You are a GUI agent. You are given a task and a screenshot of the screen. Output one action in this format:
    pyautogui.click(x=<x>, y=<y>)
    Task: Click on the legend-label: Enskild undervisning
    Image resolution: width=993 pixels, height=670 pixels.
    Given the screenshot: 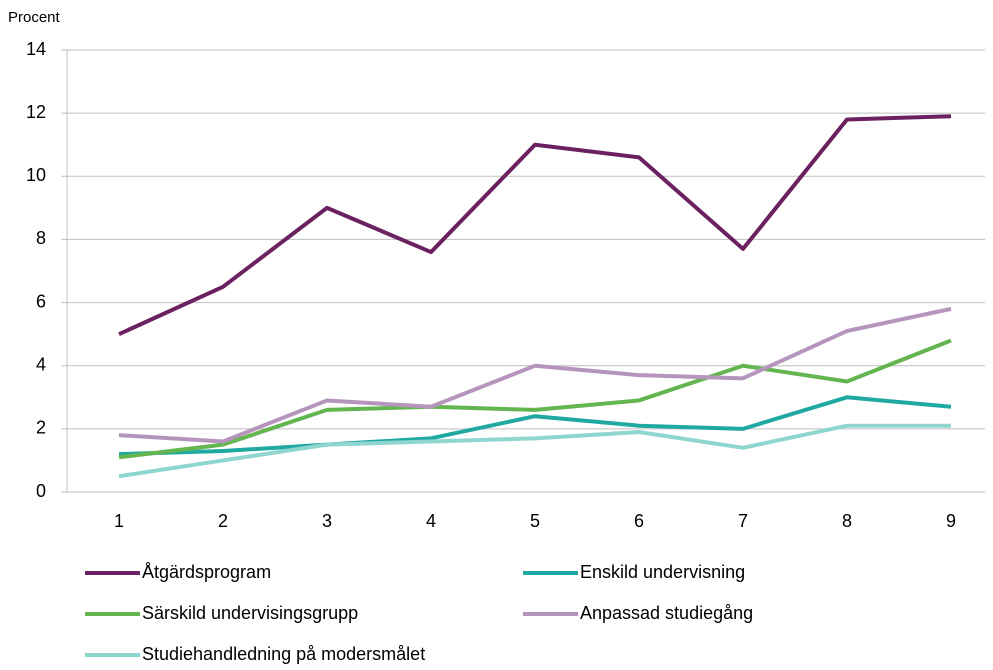 What is the action you would take?
    pyautogui.click(x=662, y=572)
    